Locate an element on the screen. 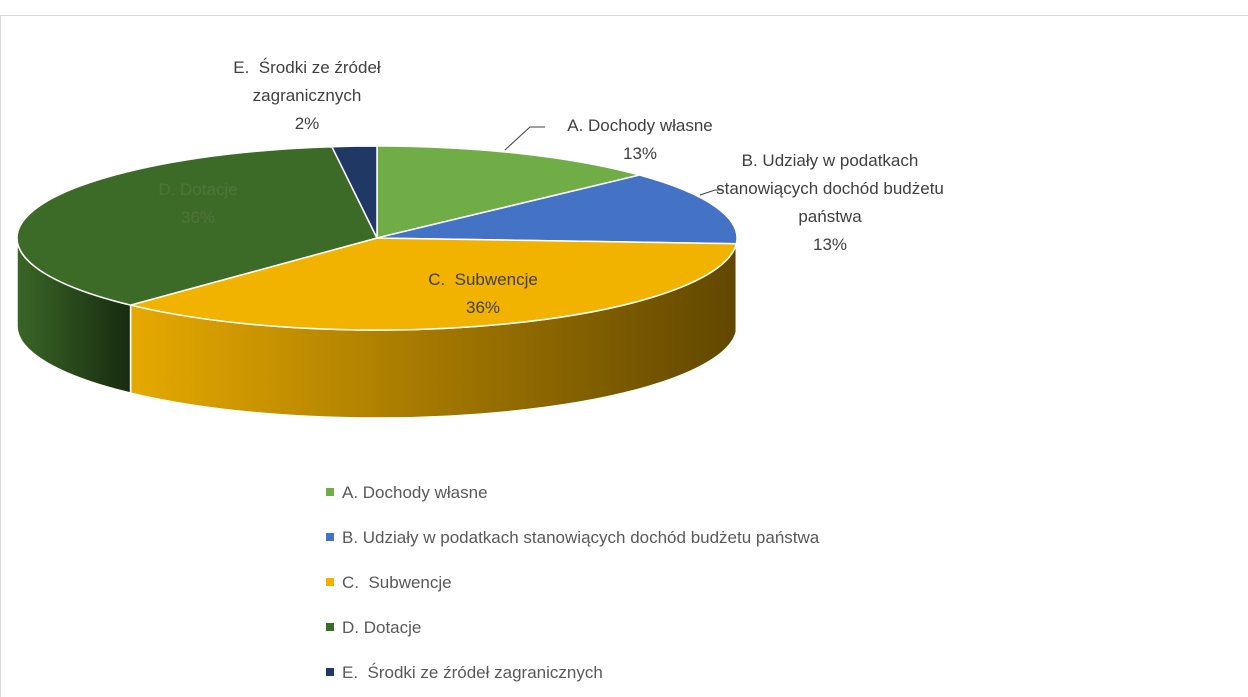 The image size is (1248, 697). data-label: C. Subwencje 36% is located at coordinates (483, 294).